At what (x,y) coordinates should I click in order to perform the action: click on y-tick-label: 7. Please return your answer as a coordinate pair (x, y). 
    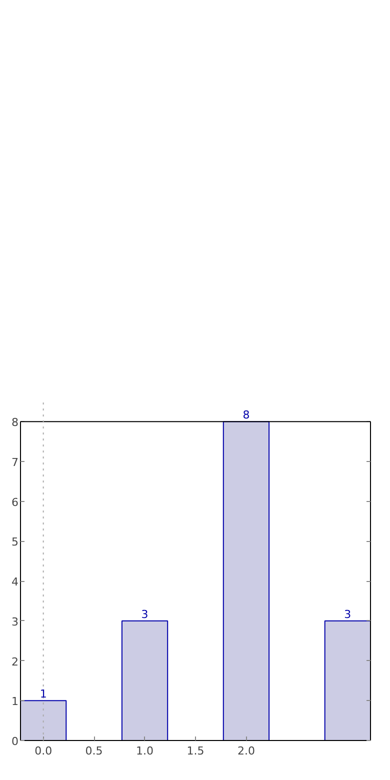
    Looking at the image, I should click on (15, 462).